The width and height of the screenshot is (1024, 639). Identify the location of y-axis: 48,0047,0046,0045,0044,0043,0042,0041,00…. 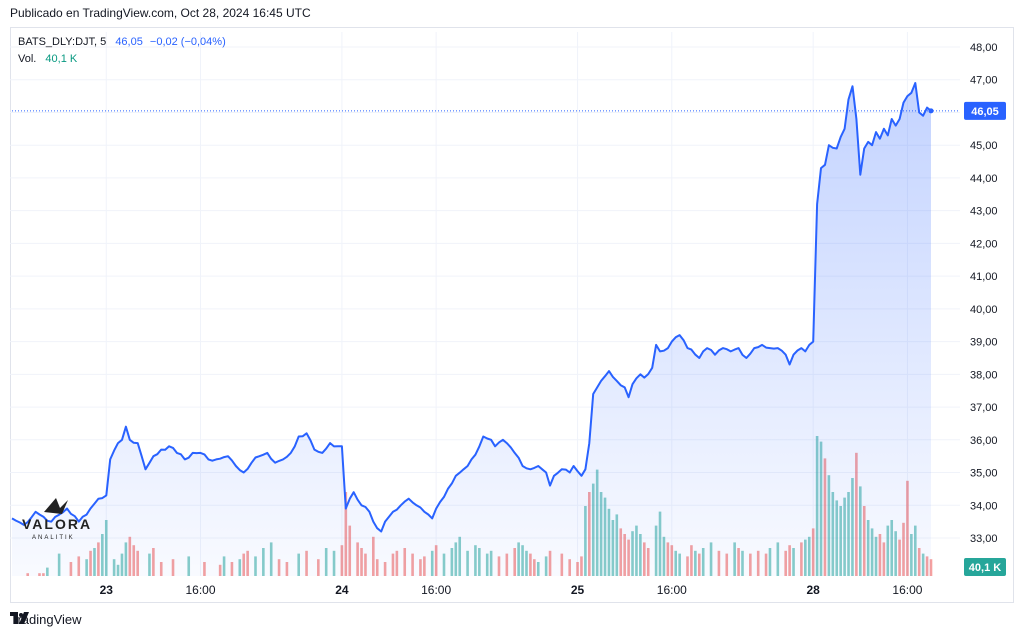
(984, 293).